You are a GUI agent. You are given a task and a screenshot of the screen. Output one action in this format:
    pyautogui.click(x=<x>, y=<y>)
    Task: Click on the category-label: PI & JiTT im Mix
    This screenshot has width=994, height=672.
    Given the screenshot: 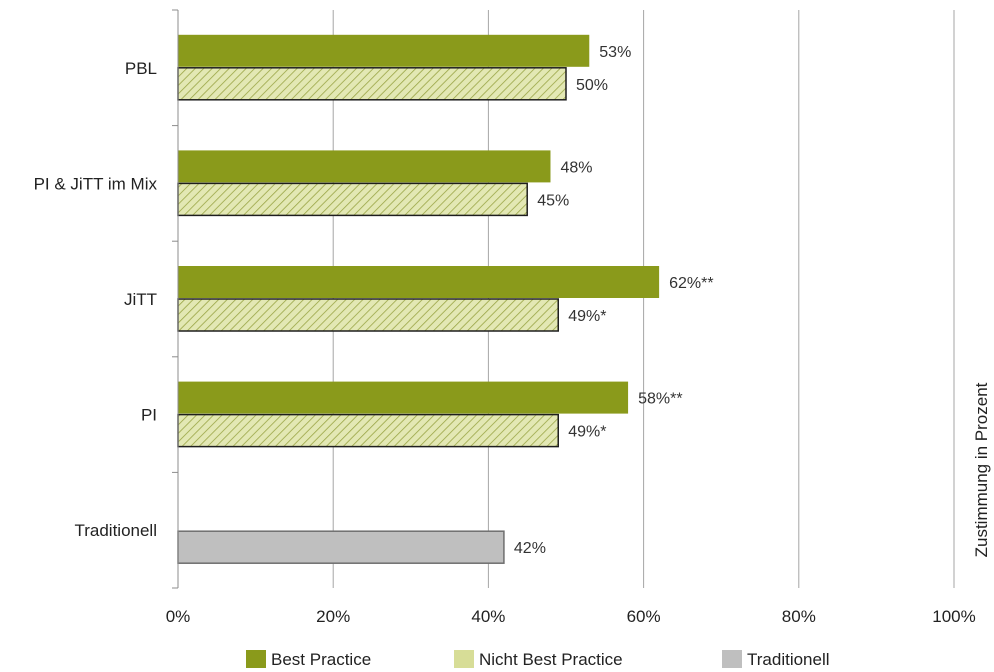 What is the action you would take?
    pyautogui.click(x=96, y=183)
    